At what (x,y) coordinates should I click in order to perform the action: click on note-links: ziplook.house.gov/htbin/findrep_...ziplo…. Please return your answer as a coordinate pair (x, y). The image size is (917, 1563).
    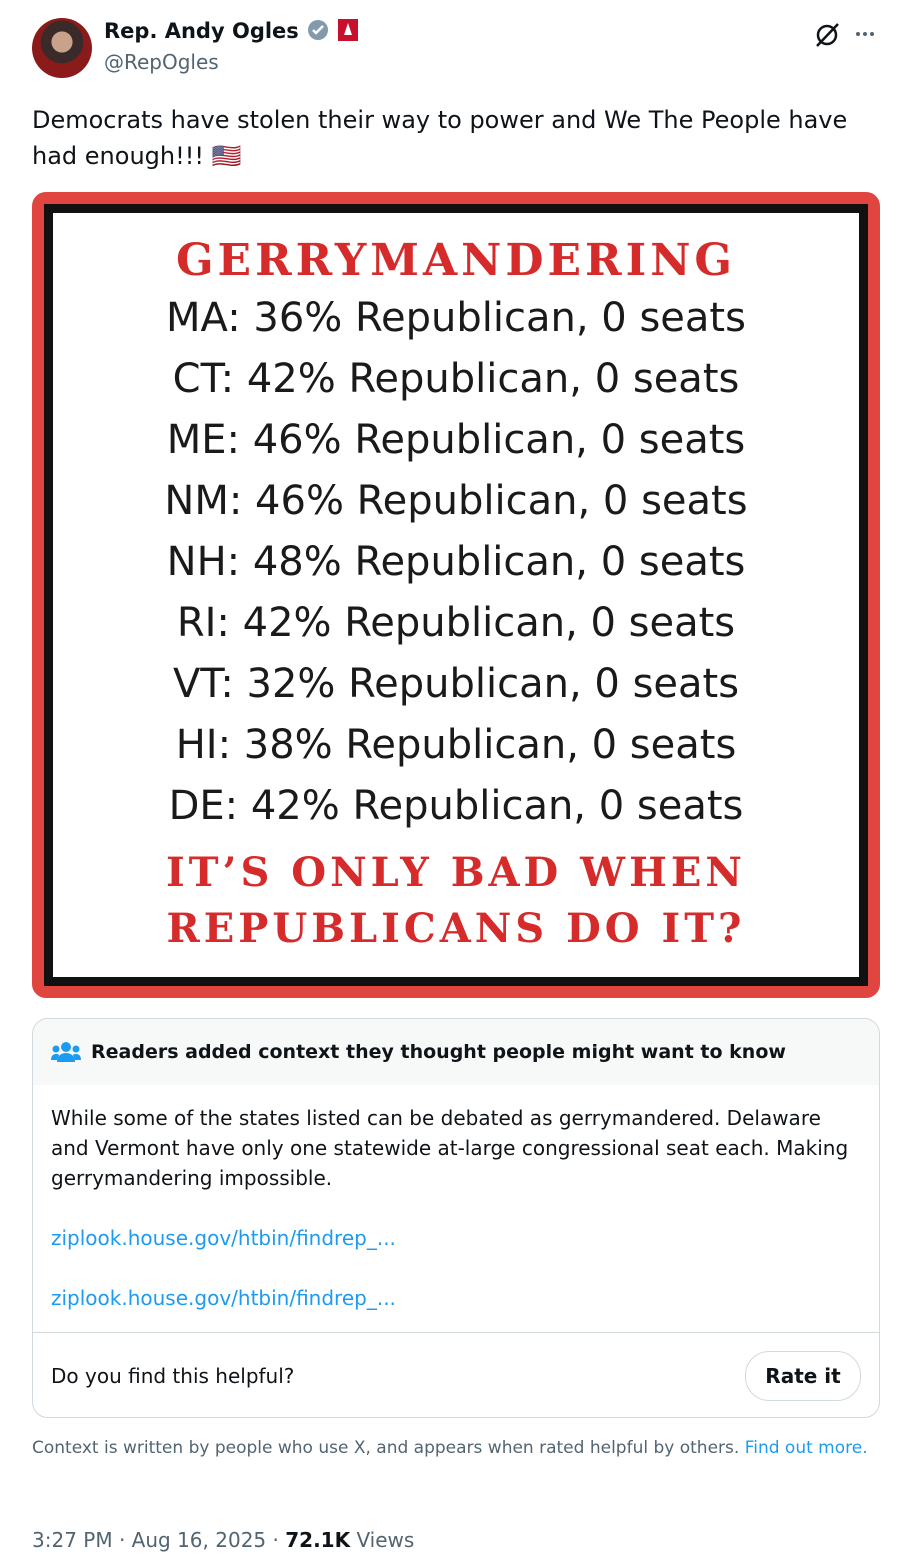
    Looking at the image, I should click on (456, 1268).